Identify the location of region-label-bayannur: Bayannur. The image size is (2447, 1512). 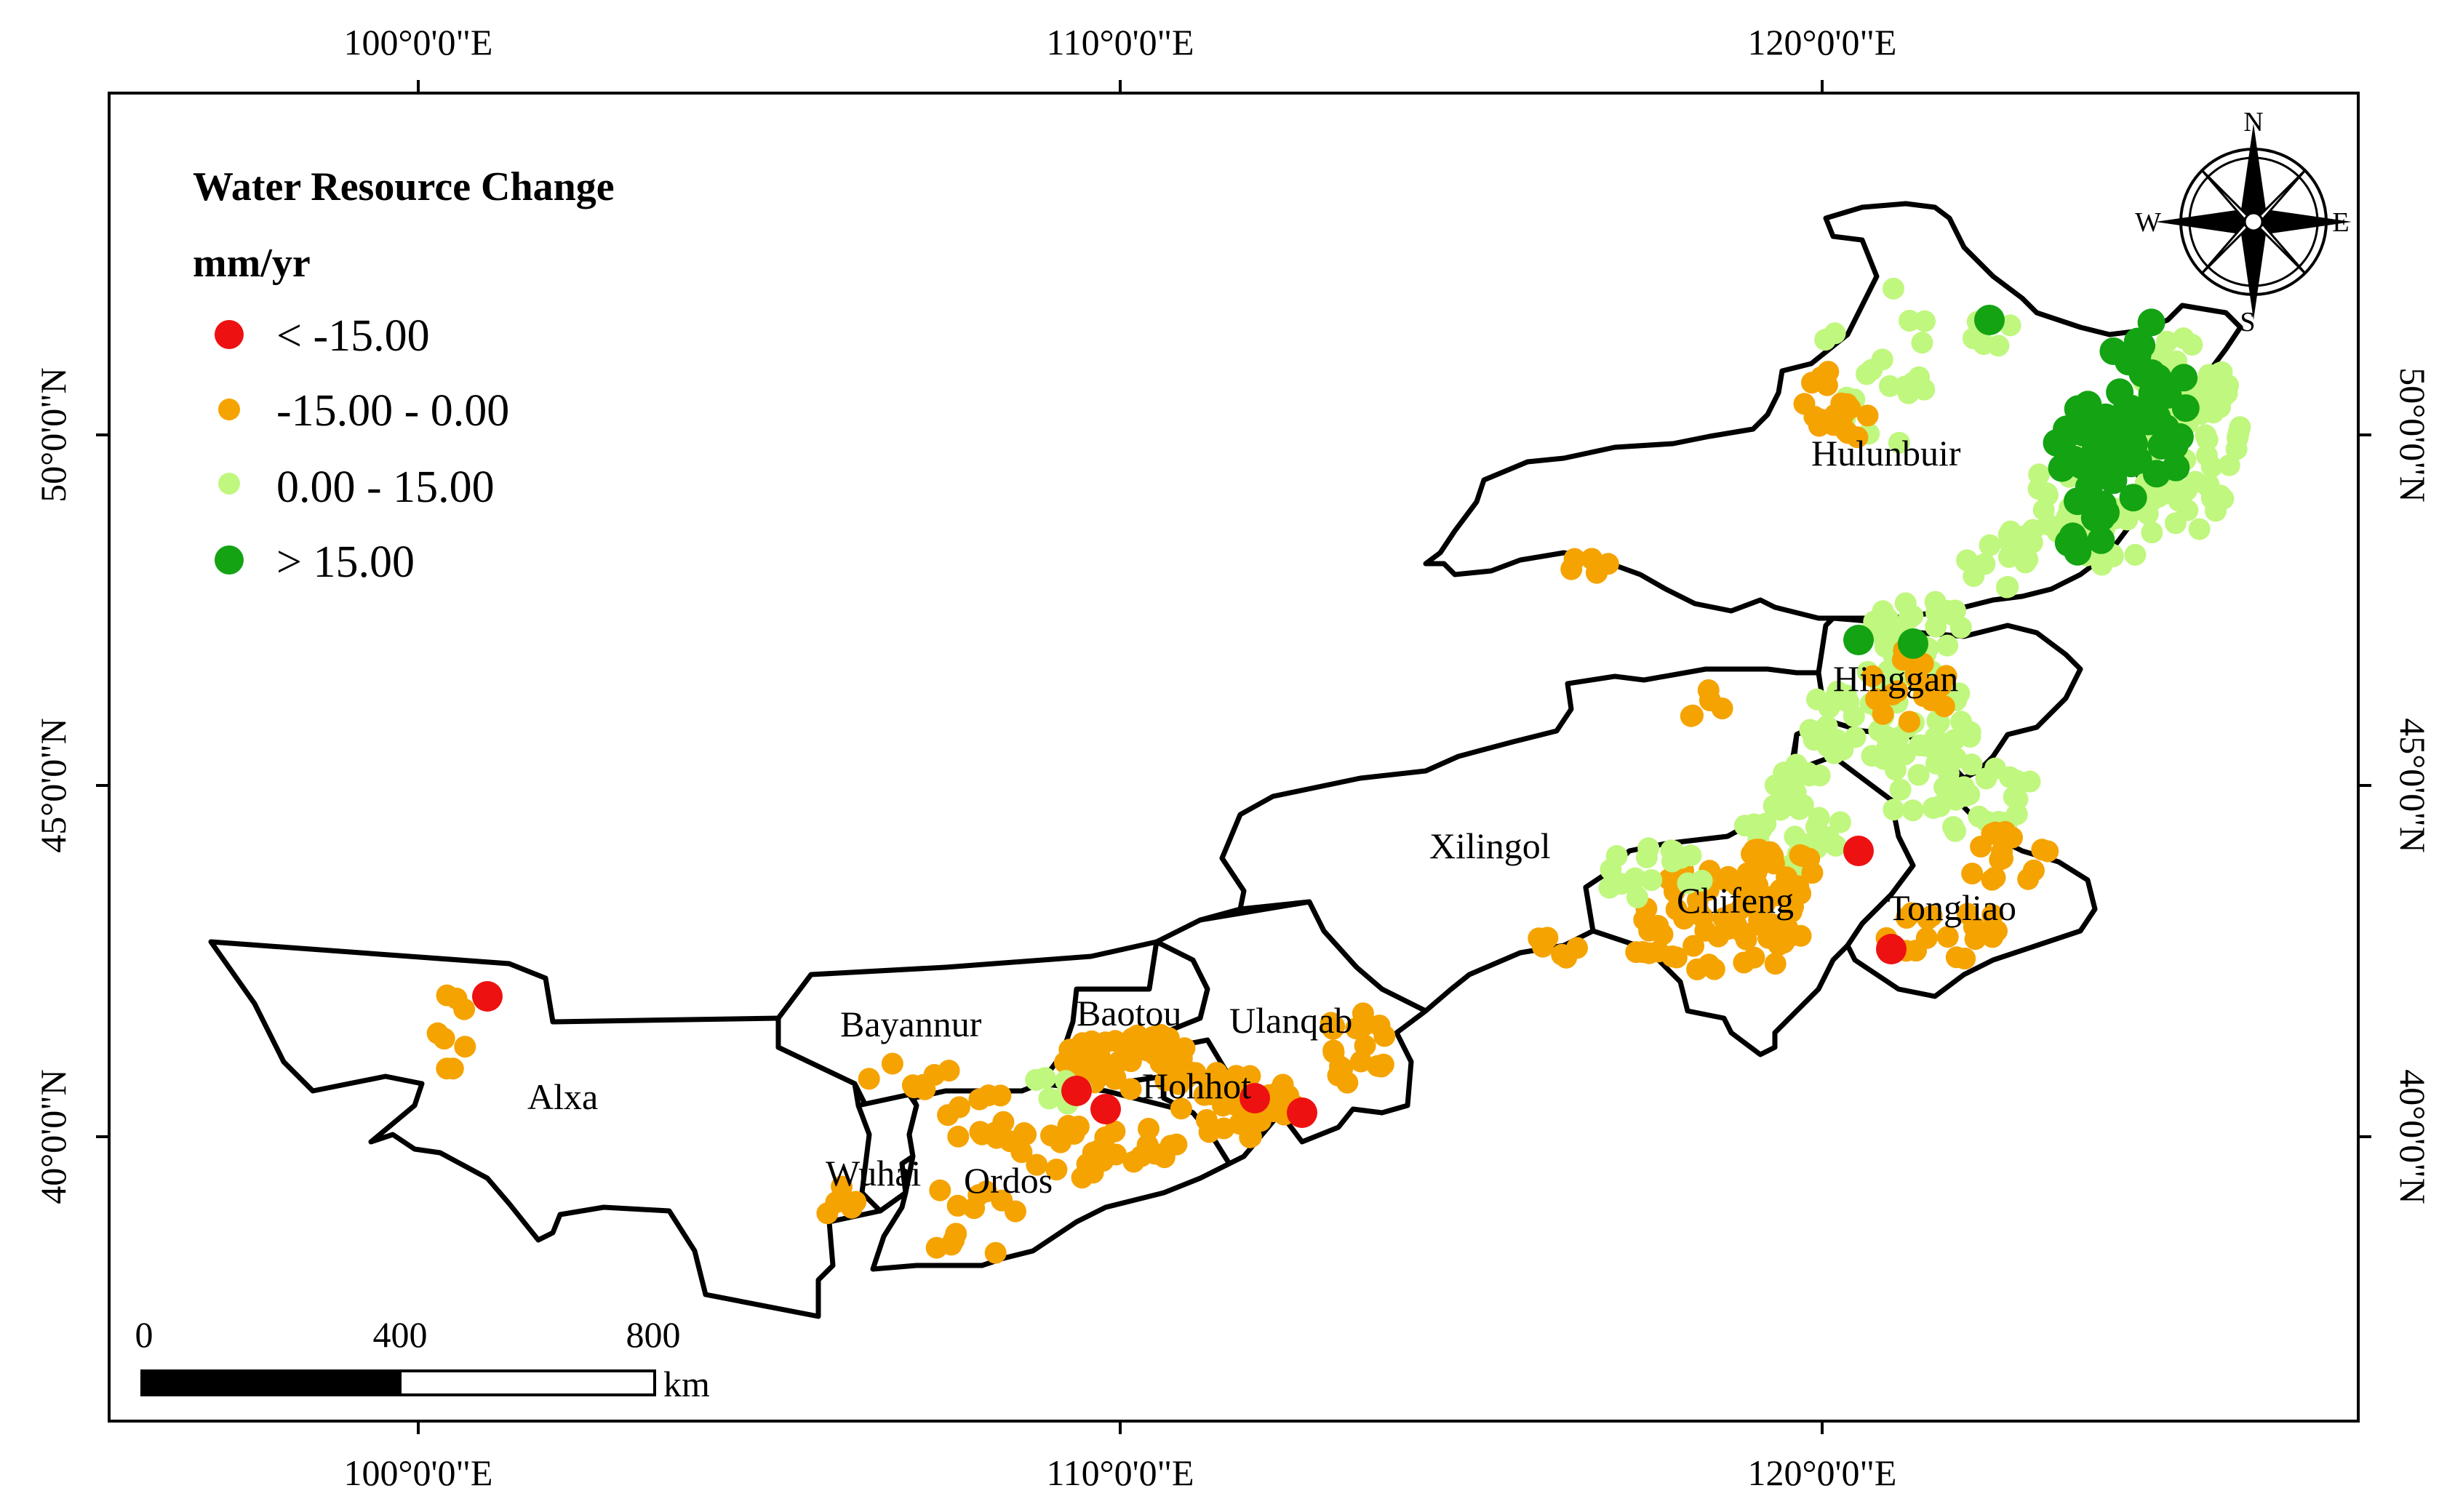
(911, 1024).